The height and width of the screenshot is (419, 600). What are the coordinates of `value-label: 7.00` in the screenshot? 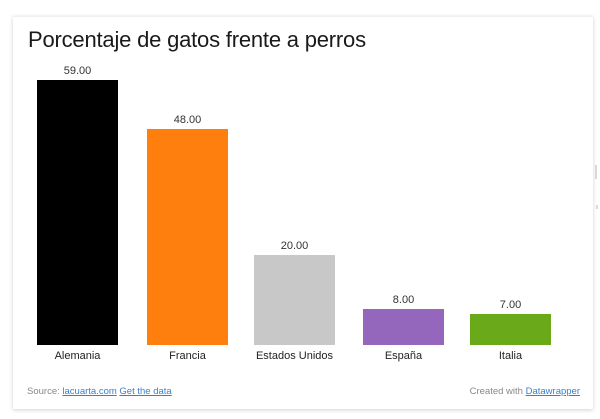 It's located at (510, 305).